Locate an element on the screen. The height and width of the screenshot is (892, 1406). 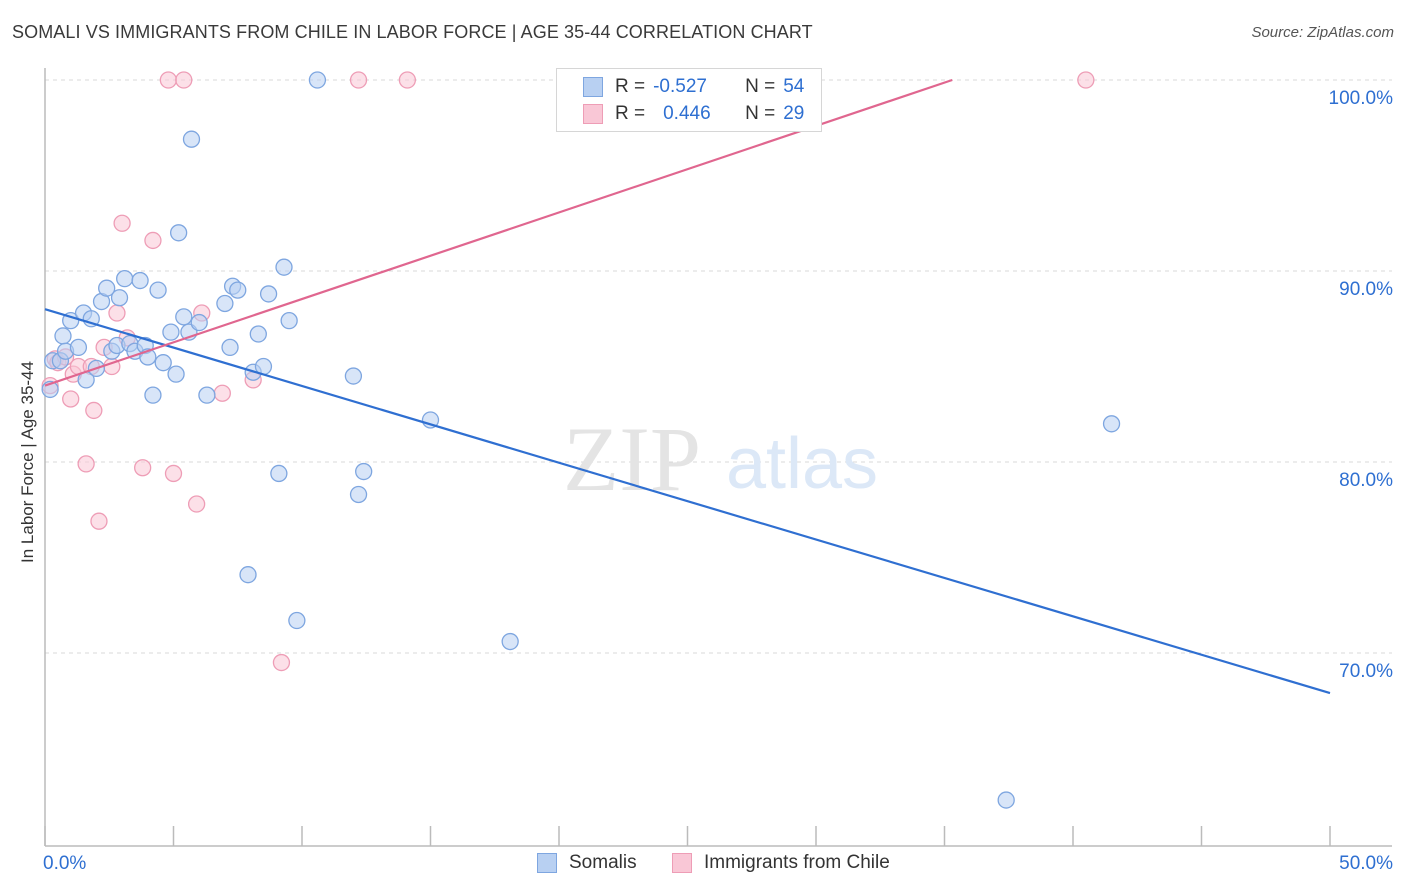
watermark: ZIP atlas is located at coordinates (720, 459).